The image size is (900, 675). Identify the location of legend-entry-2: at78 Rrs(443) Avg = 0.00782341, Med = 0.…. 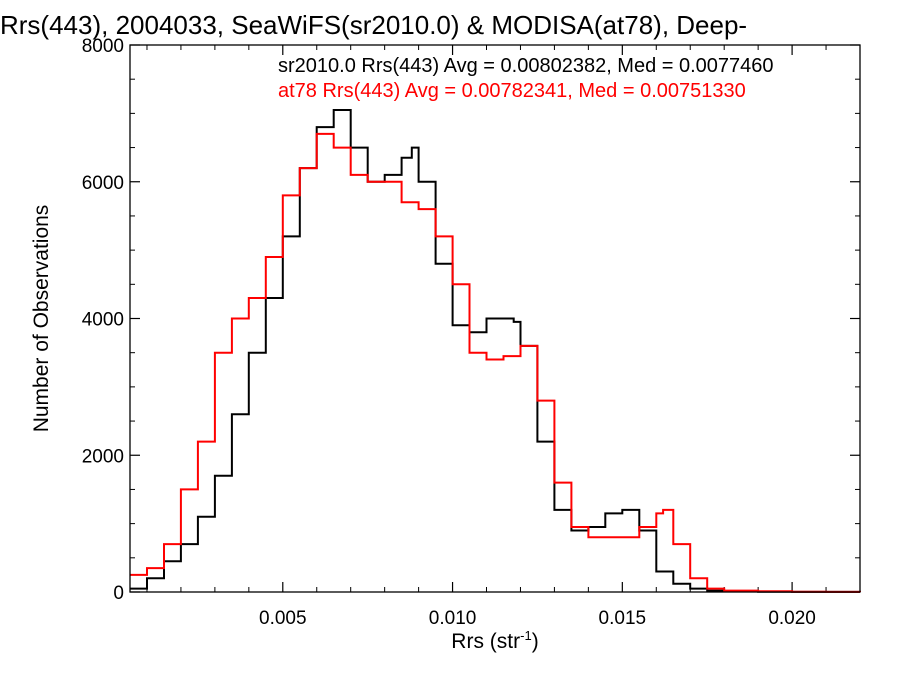
(512, 91).